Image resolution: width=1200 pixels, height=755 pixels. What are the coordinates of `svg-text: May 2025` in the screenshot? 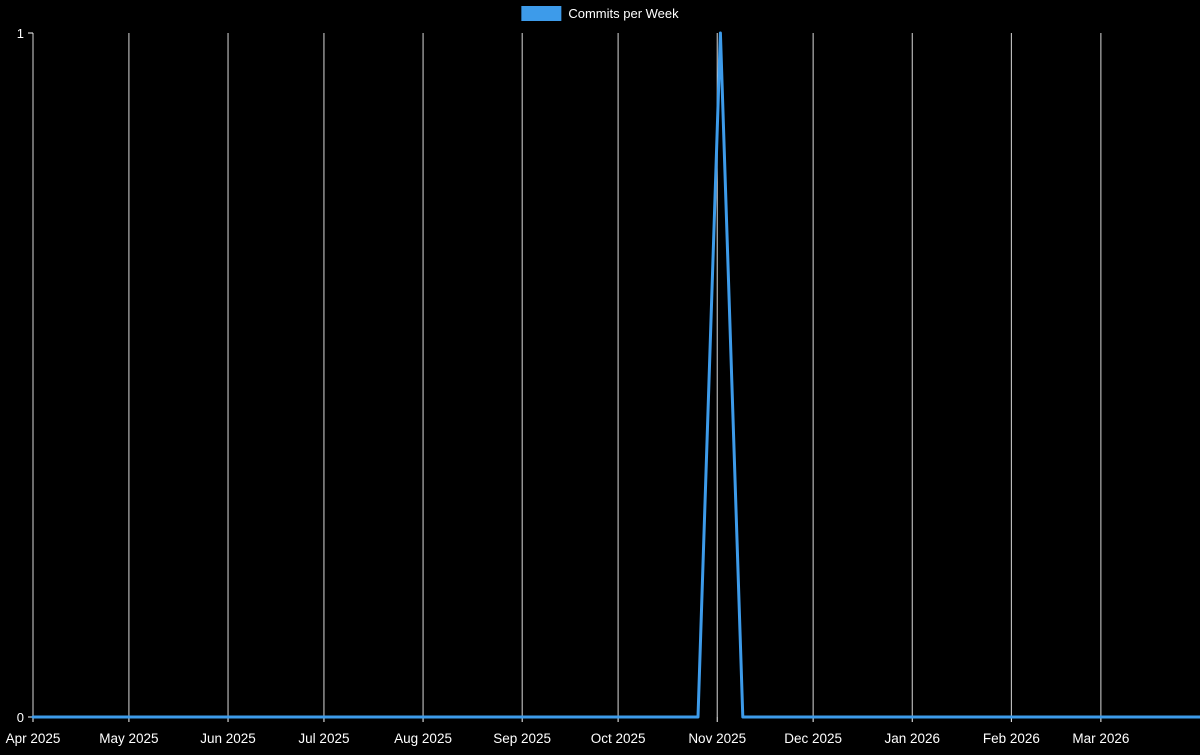 It's located at (128, 738).